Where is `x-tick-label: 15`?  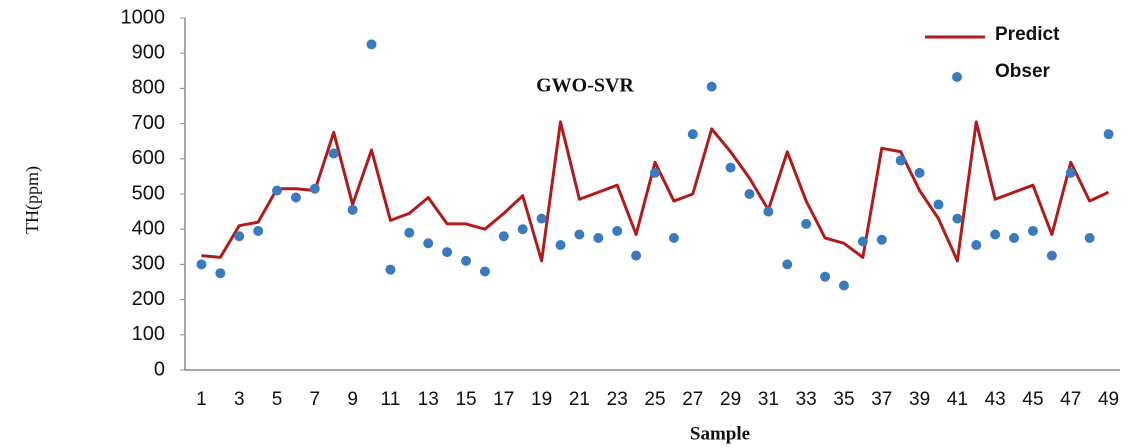
x-tick-label: 15 is located at coordinates (465, 399).